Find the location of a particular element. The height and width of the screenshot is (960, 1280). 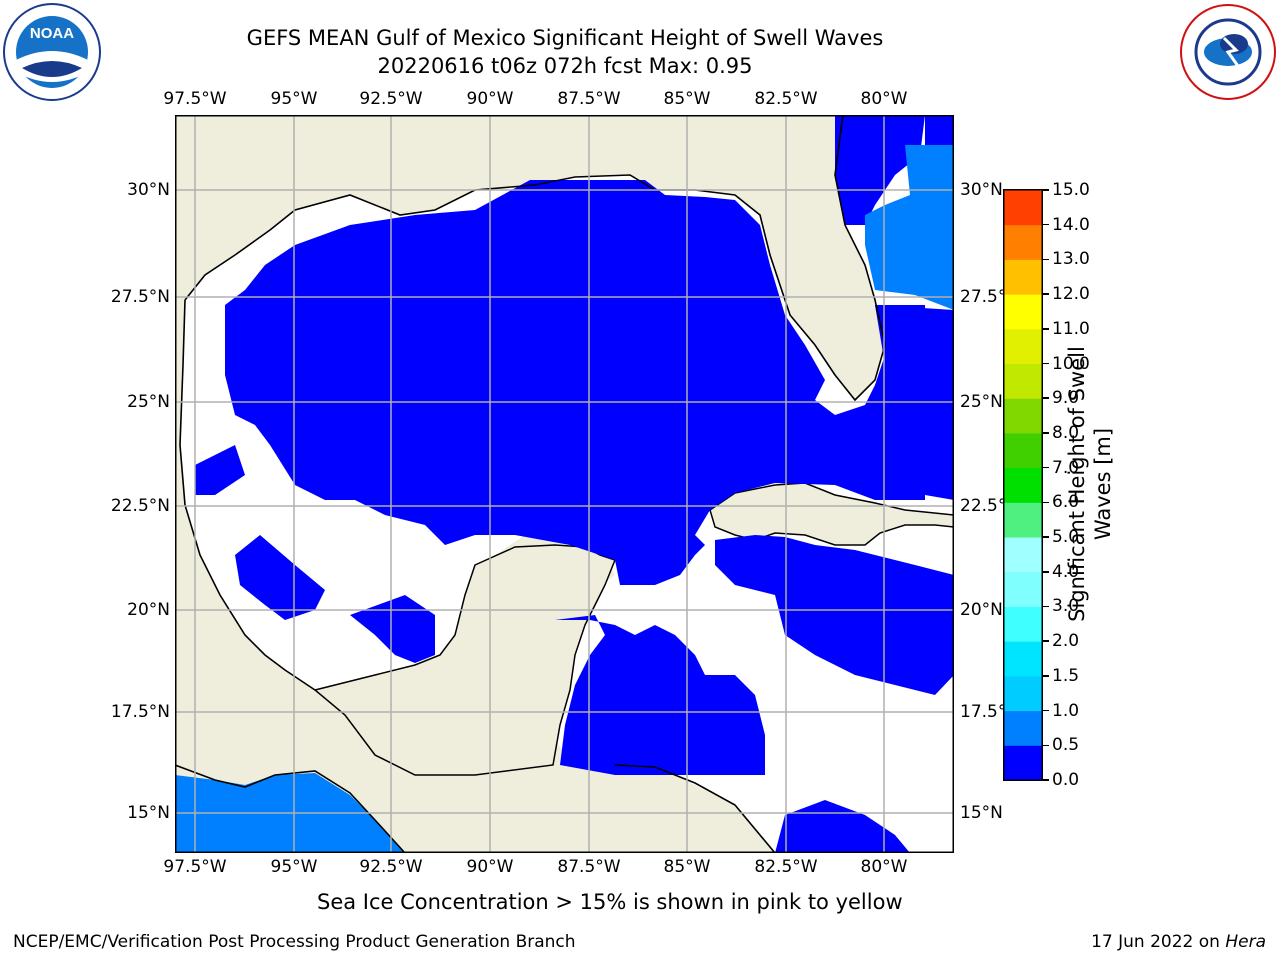

colorbar-tick-label: 11.0 is located at coordinates (1071, 328).